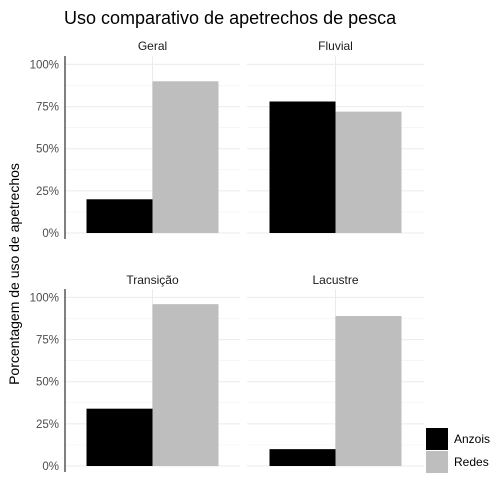  I want to click on panel-2: Fluvial, so click(335, 136).